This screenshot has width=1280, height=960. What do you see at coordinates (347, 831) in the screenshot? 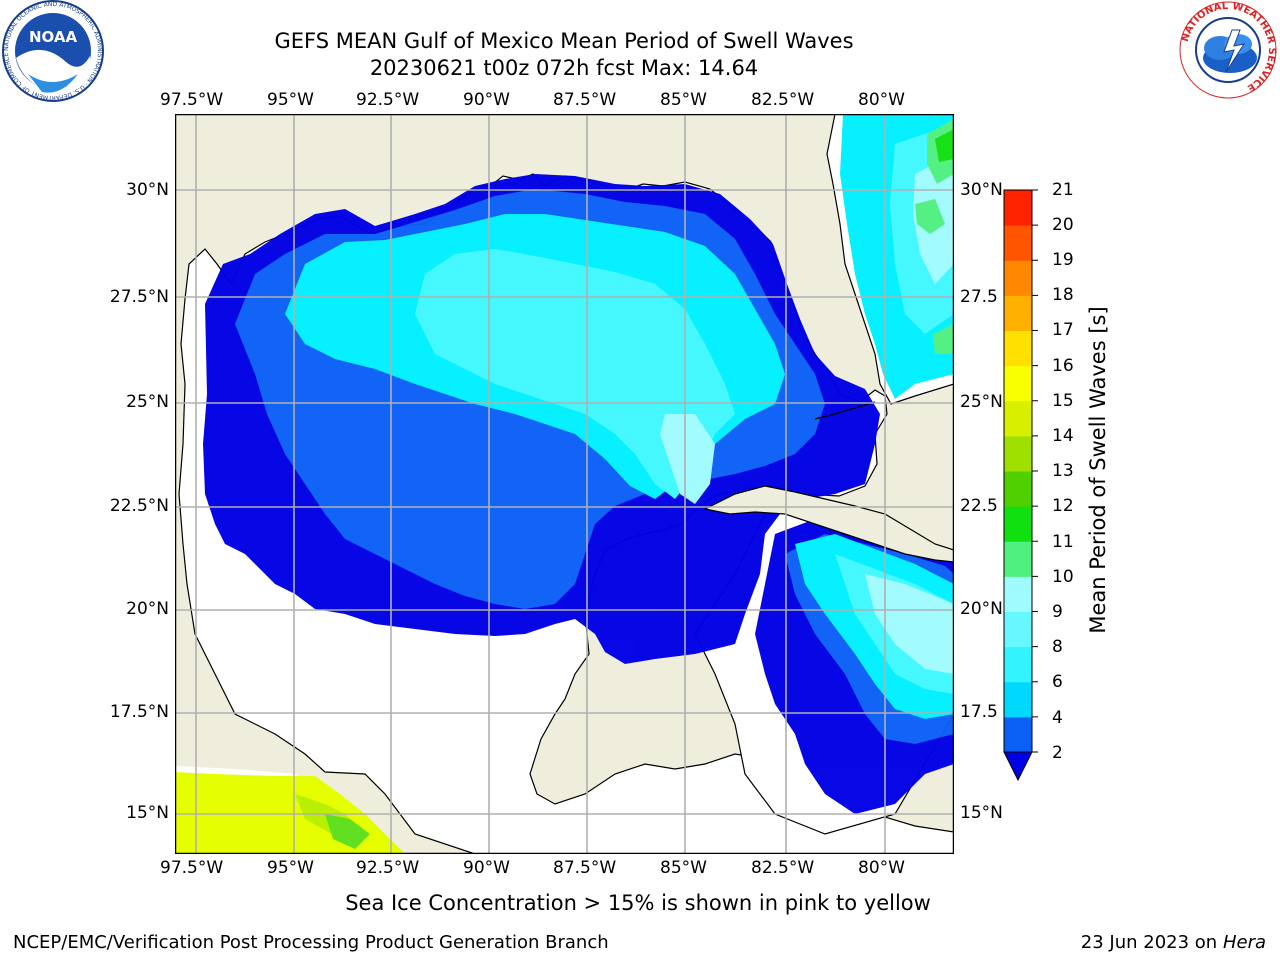
I see `sea-ice-green` at bounding box center [347, 831].